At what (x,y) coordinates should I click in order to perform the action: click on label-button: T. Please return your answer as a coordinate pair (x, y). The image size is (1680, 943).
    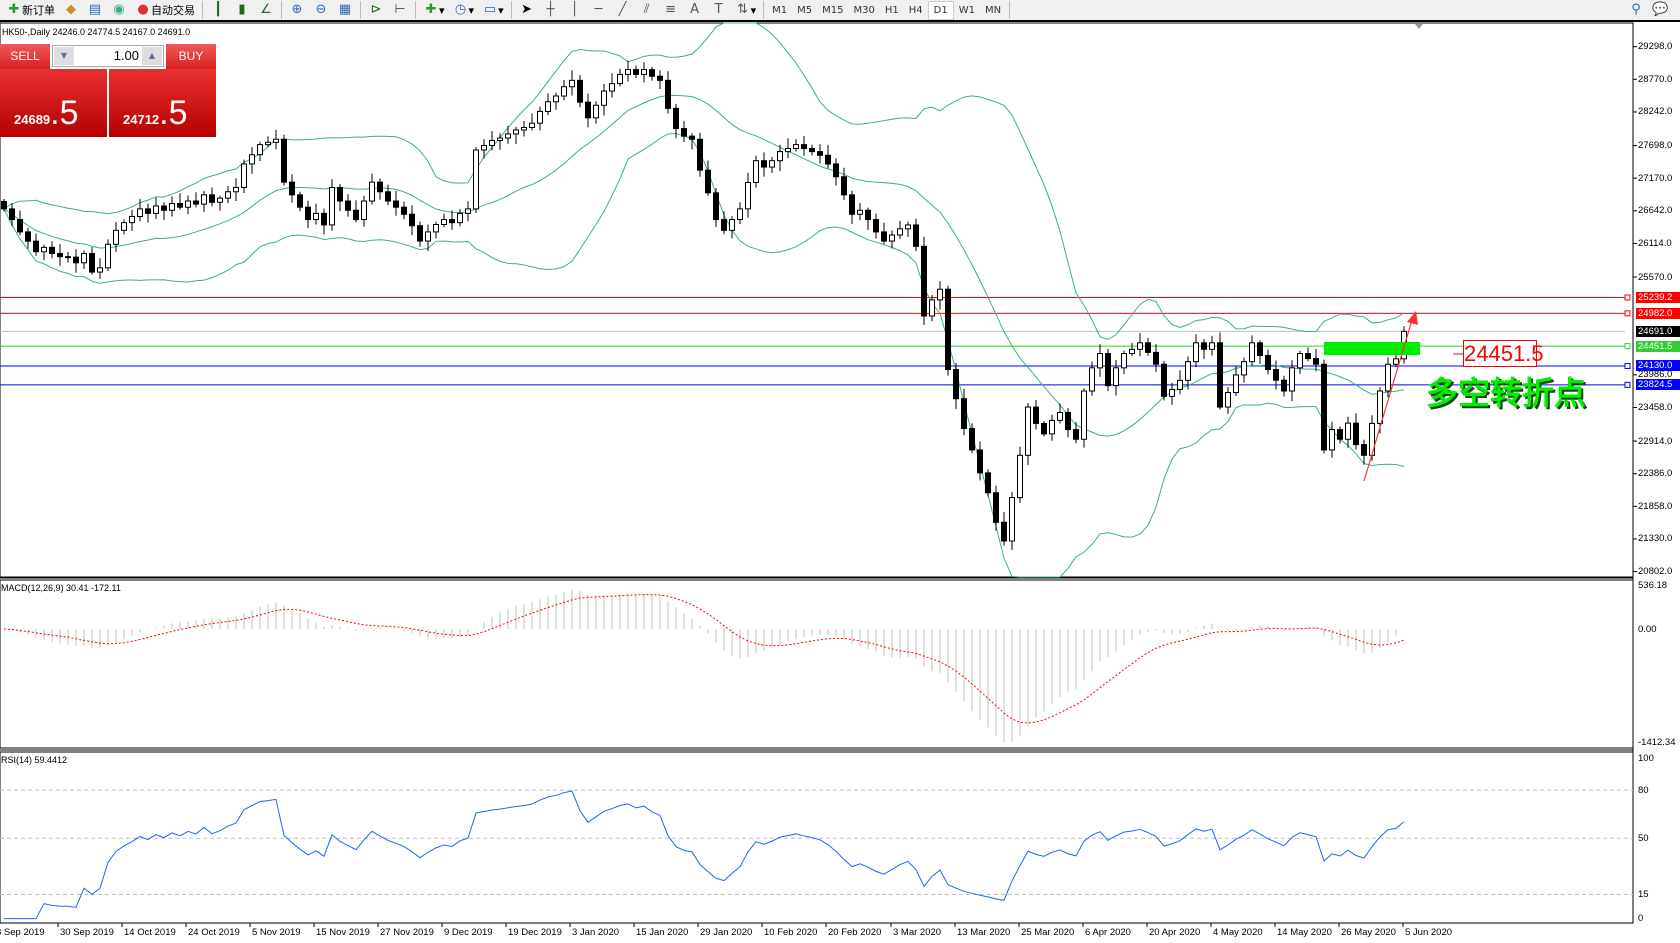
    Looking at the image, I should click on (719, 10).